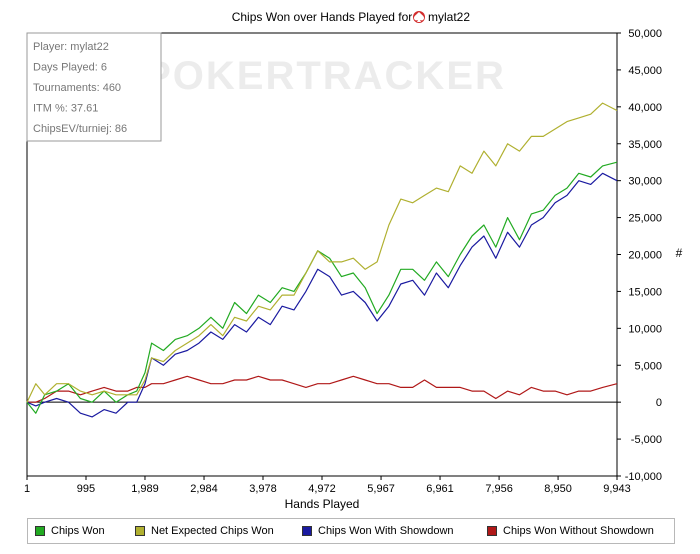  What do you see at coordinates (645, 182) in the screenshot?
I see `y-tick-label: 30,000` at bounding box center [645, 182].